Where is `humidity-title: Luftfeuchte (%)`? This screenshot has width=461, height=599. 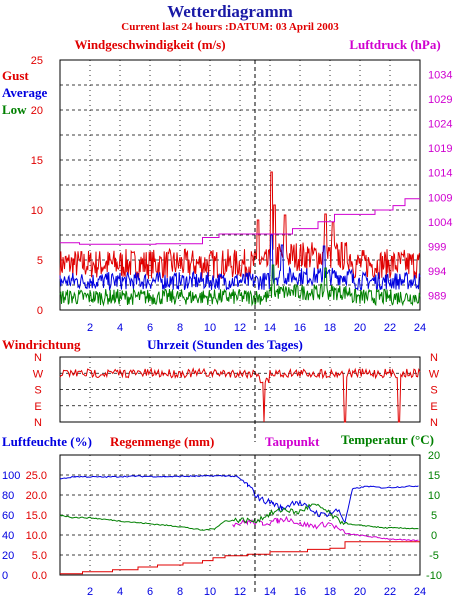
humidity-title: Luftfeuchte (%) is located at coordinates (47, 441).